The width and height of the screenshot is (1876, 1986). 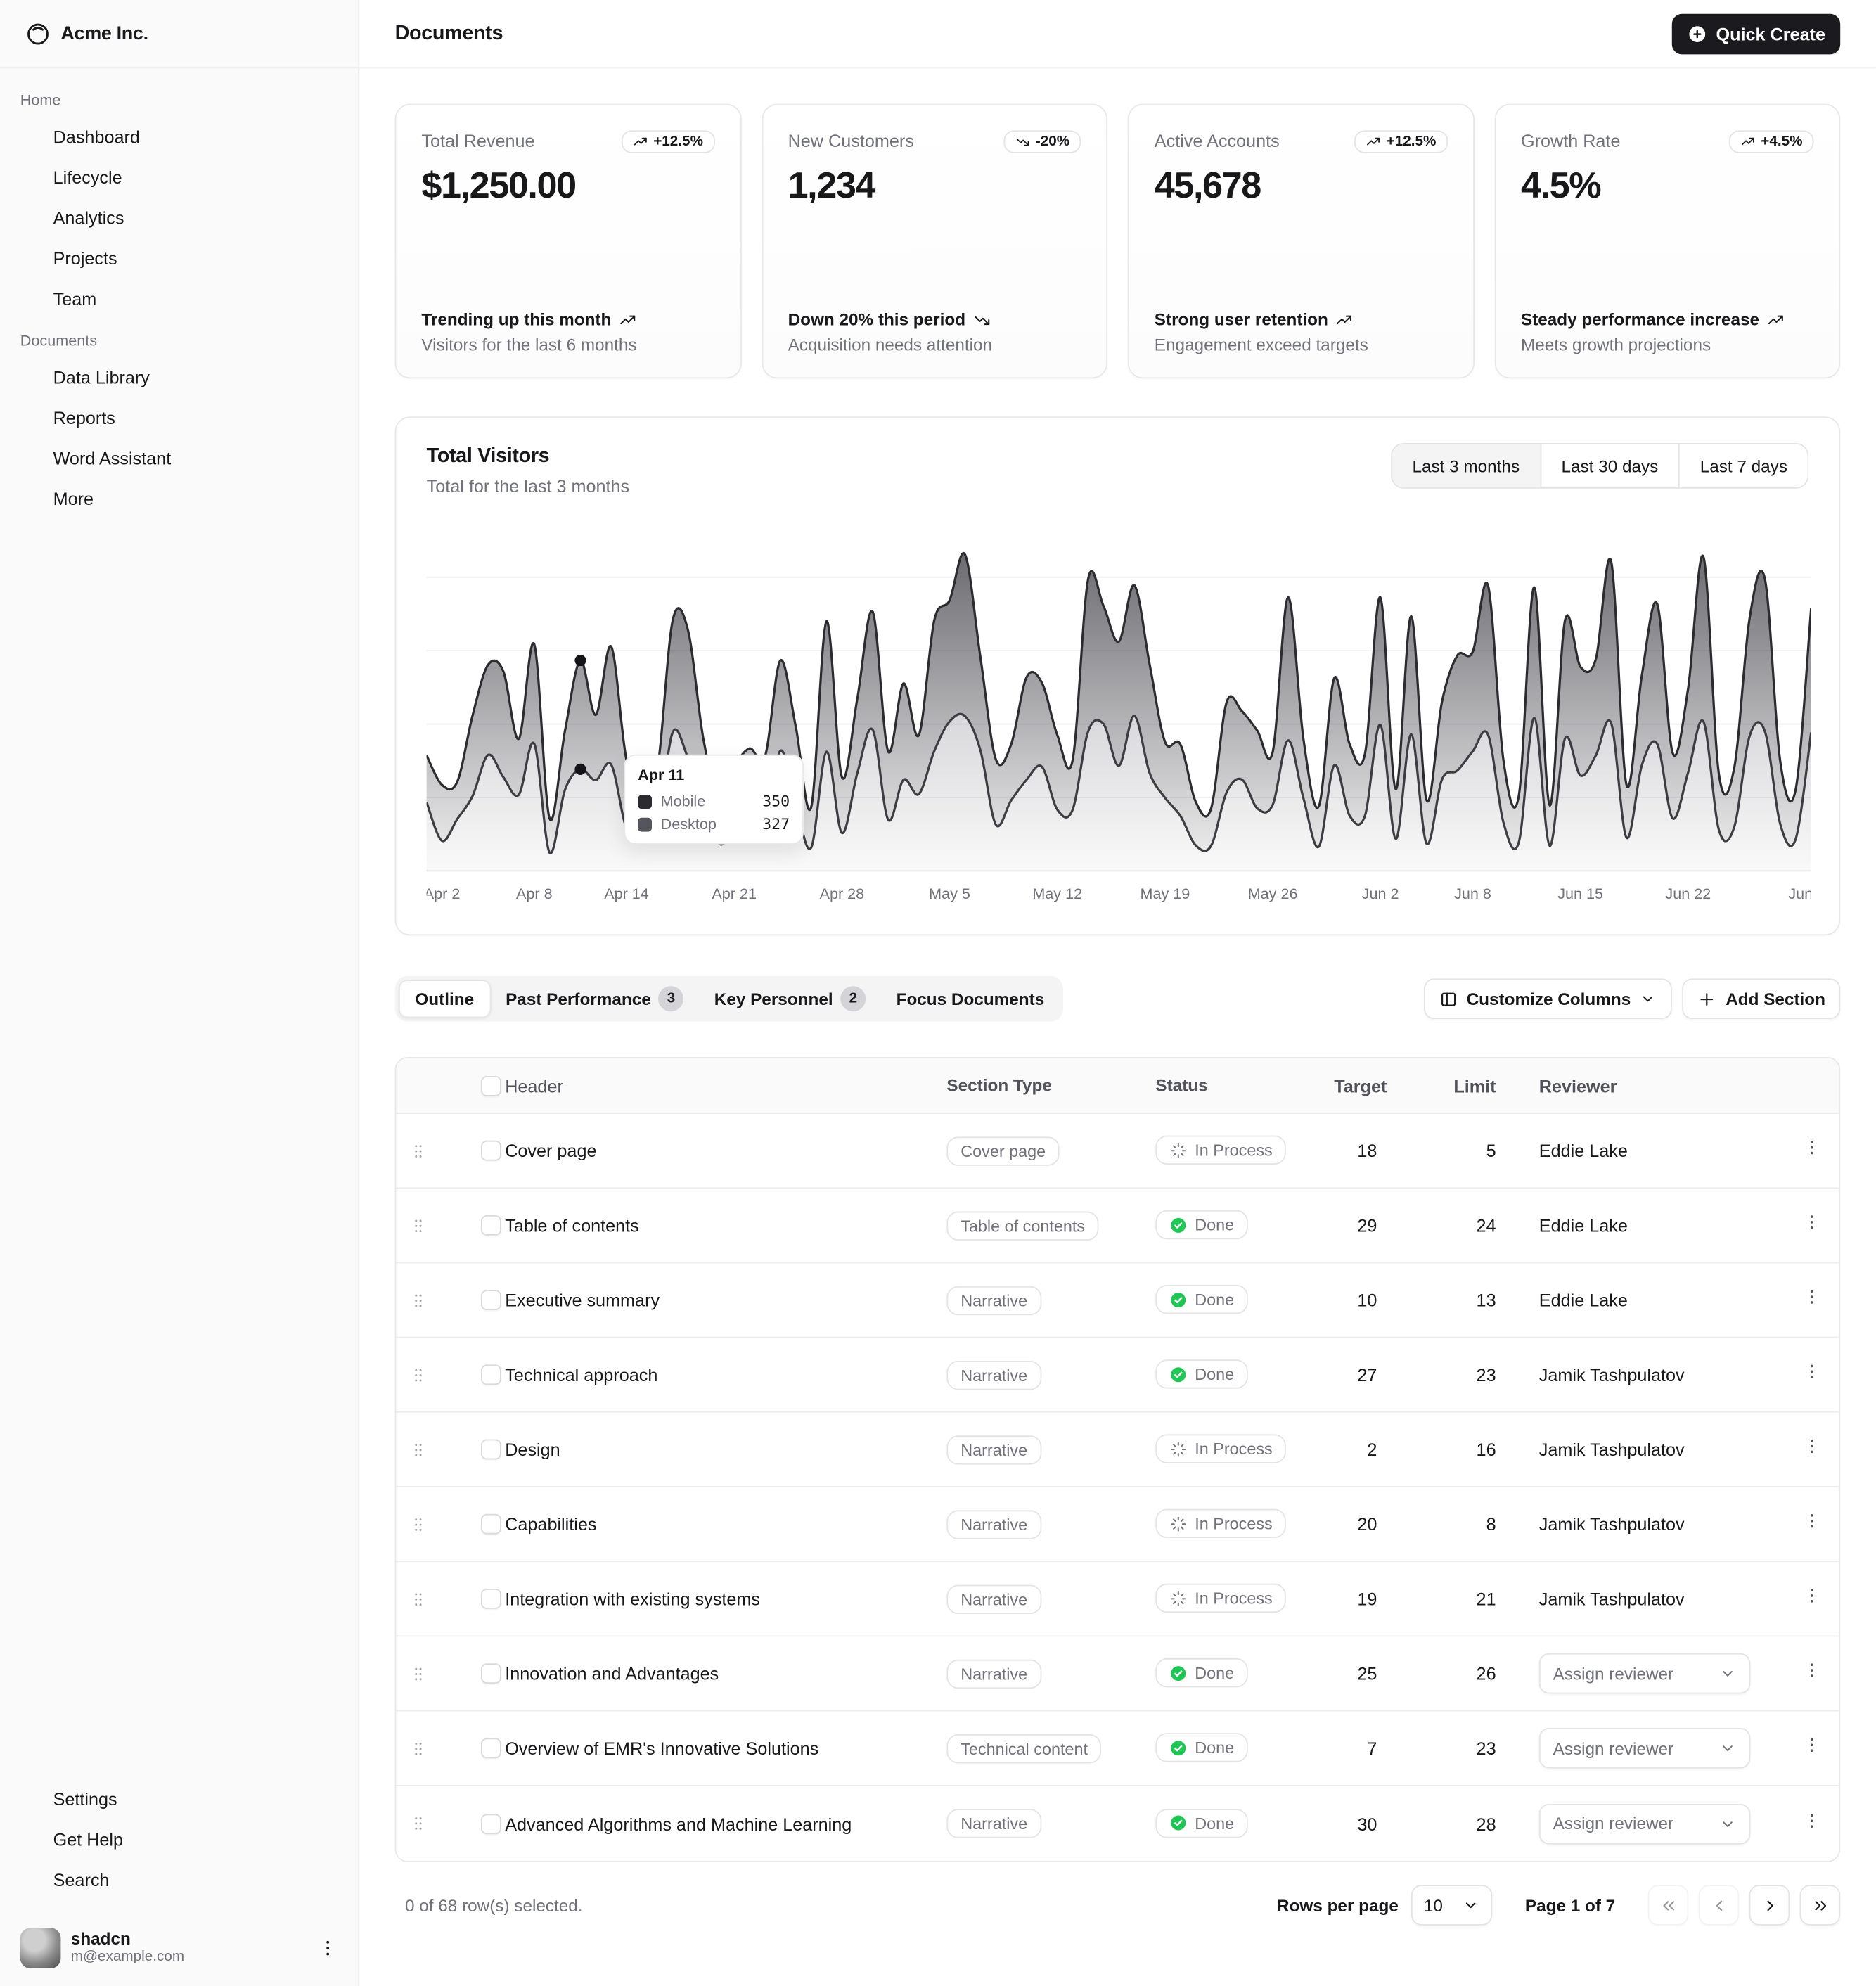 What do you see at coordinates (1372, 1450) in the screenshot?
I see `target-value: 2` at bounding box center [1372, 1450].